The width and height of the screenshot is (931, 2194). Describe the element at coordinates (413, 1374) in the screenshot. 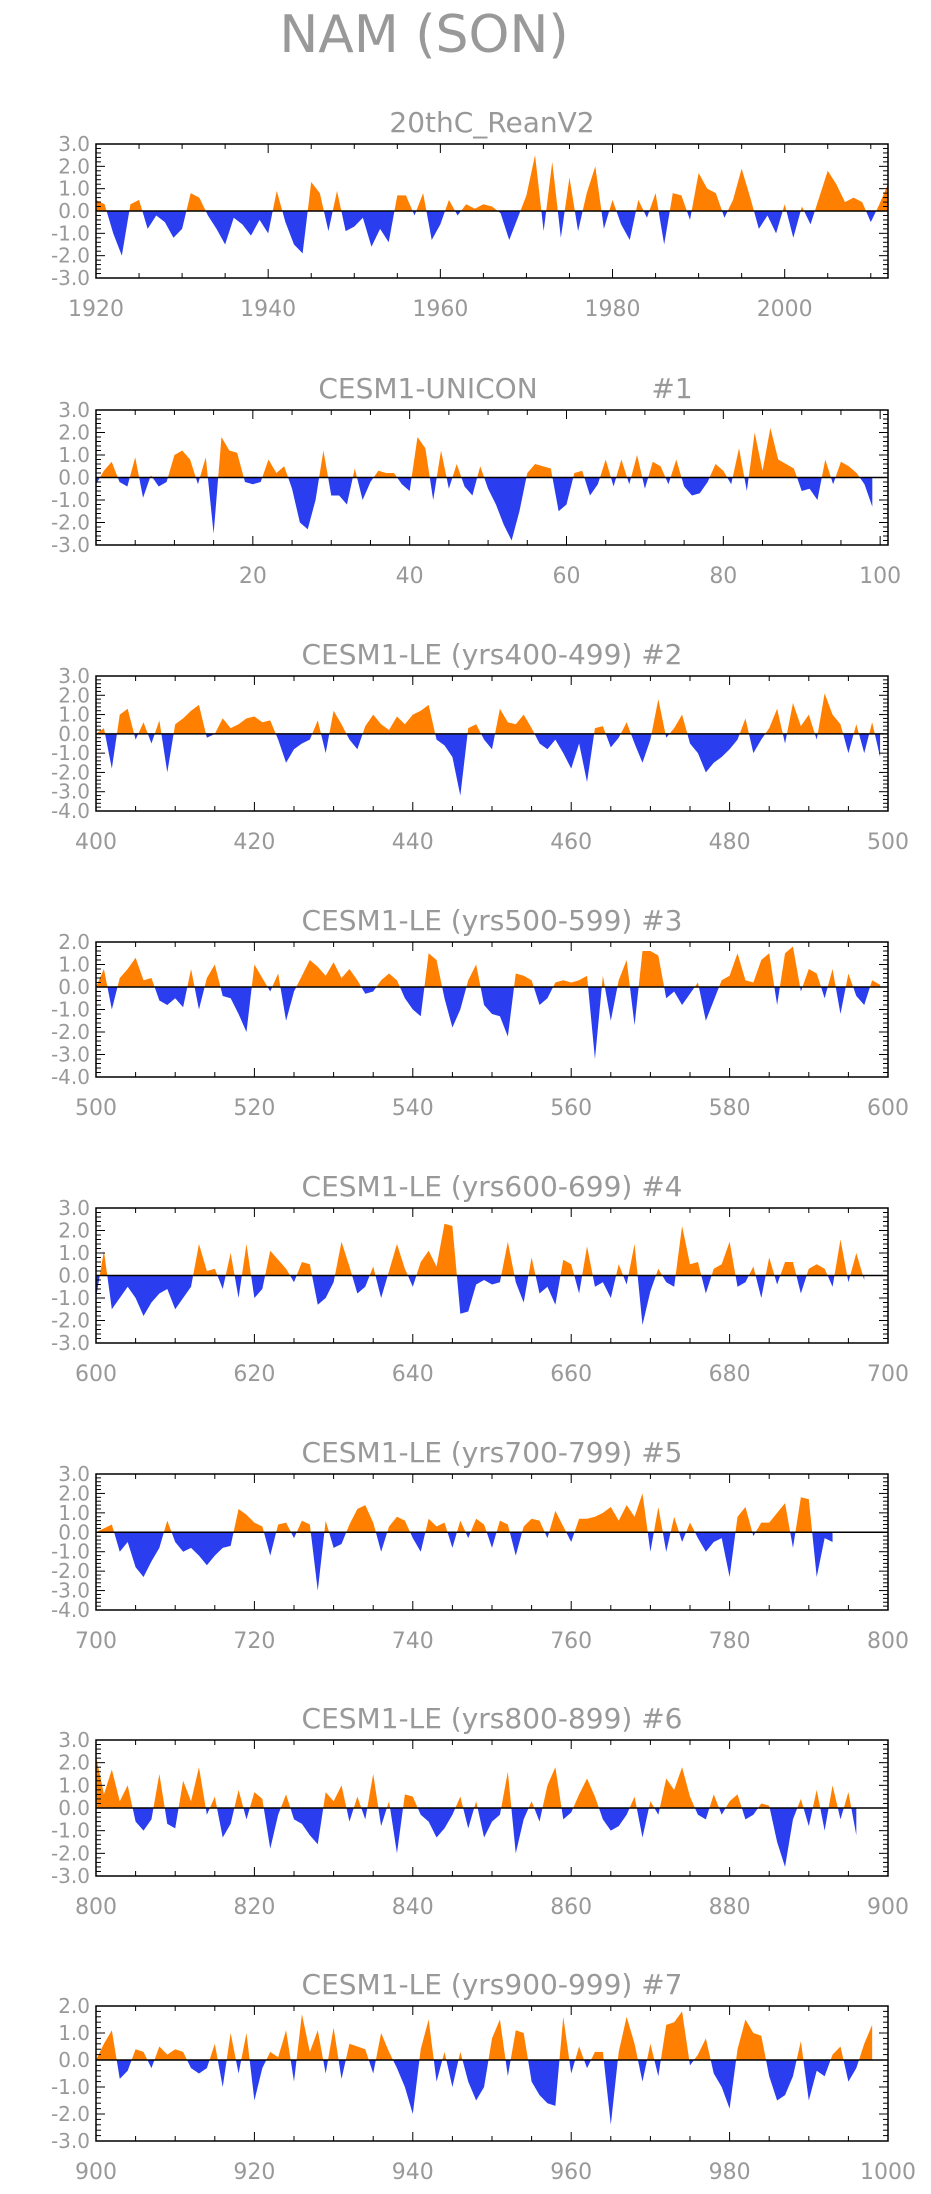

I see `x-tick-label: 640` at that location.